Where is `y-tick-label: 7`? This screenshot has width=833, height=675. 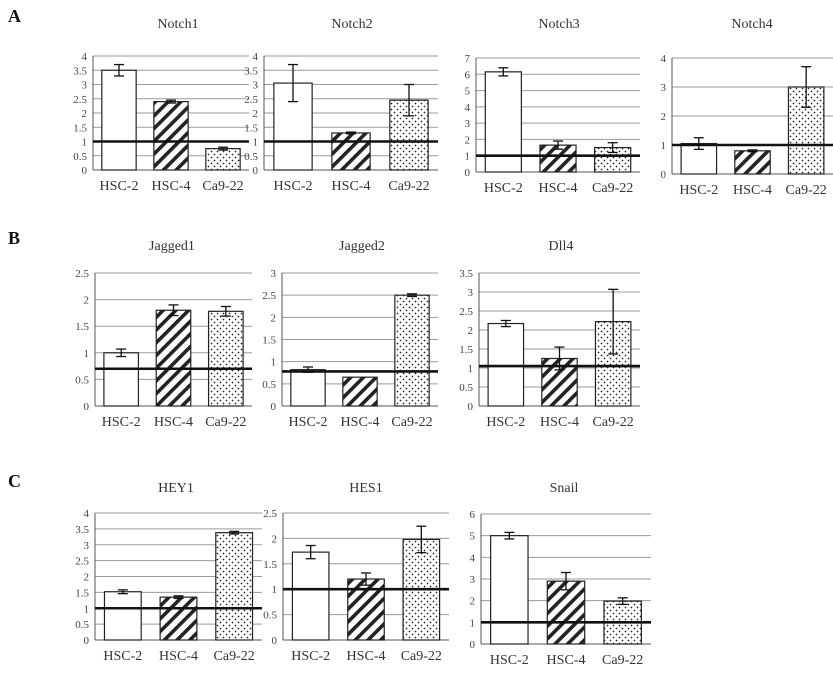
y-tick-label: 7 is located at coordinates (468, 59).